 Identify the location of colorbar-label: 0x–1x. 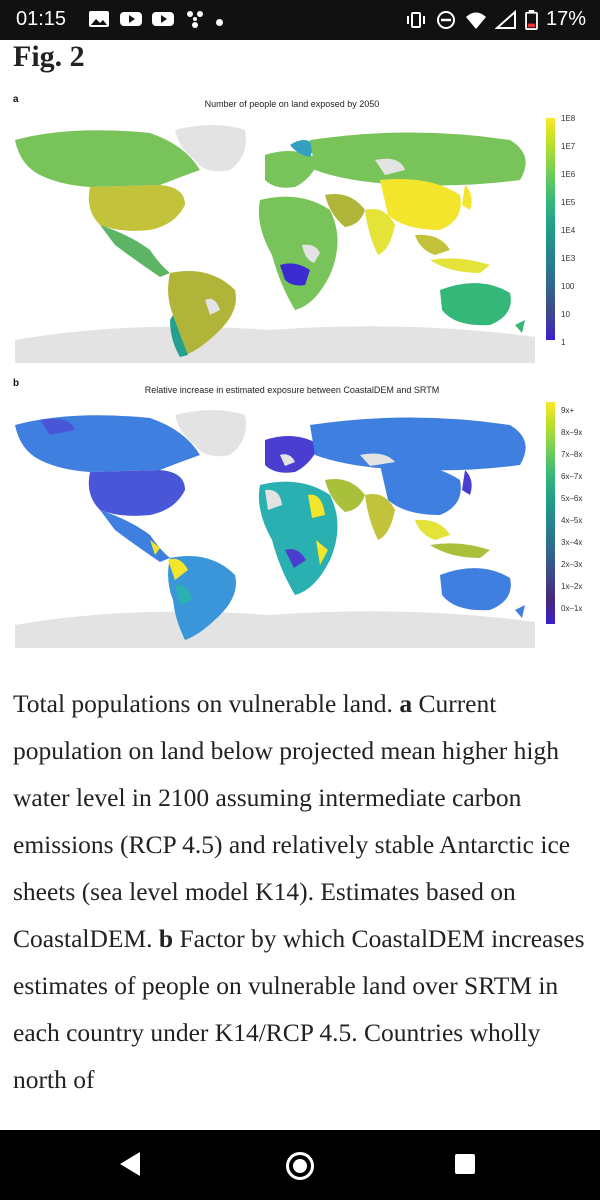
(572, 608).